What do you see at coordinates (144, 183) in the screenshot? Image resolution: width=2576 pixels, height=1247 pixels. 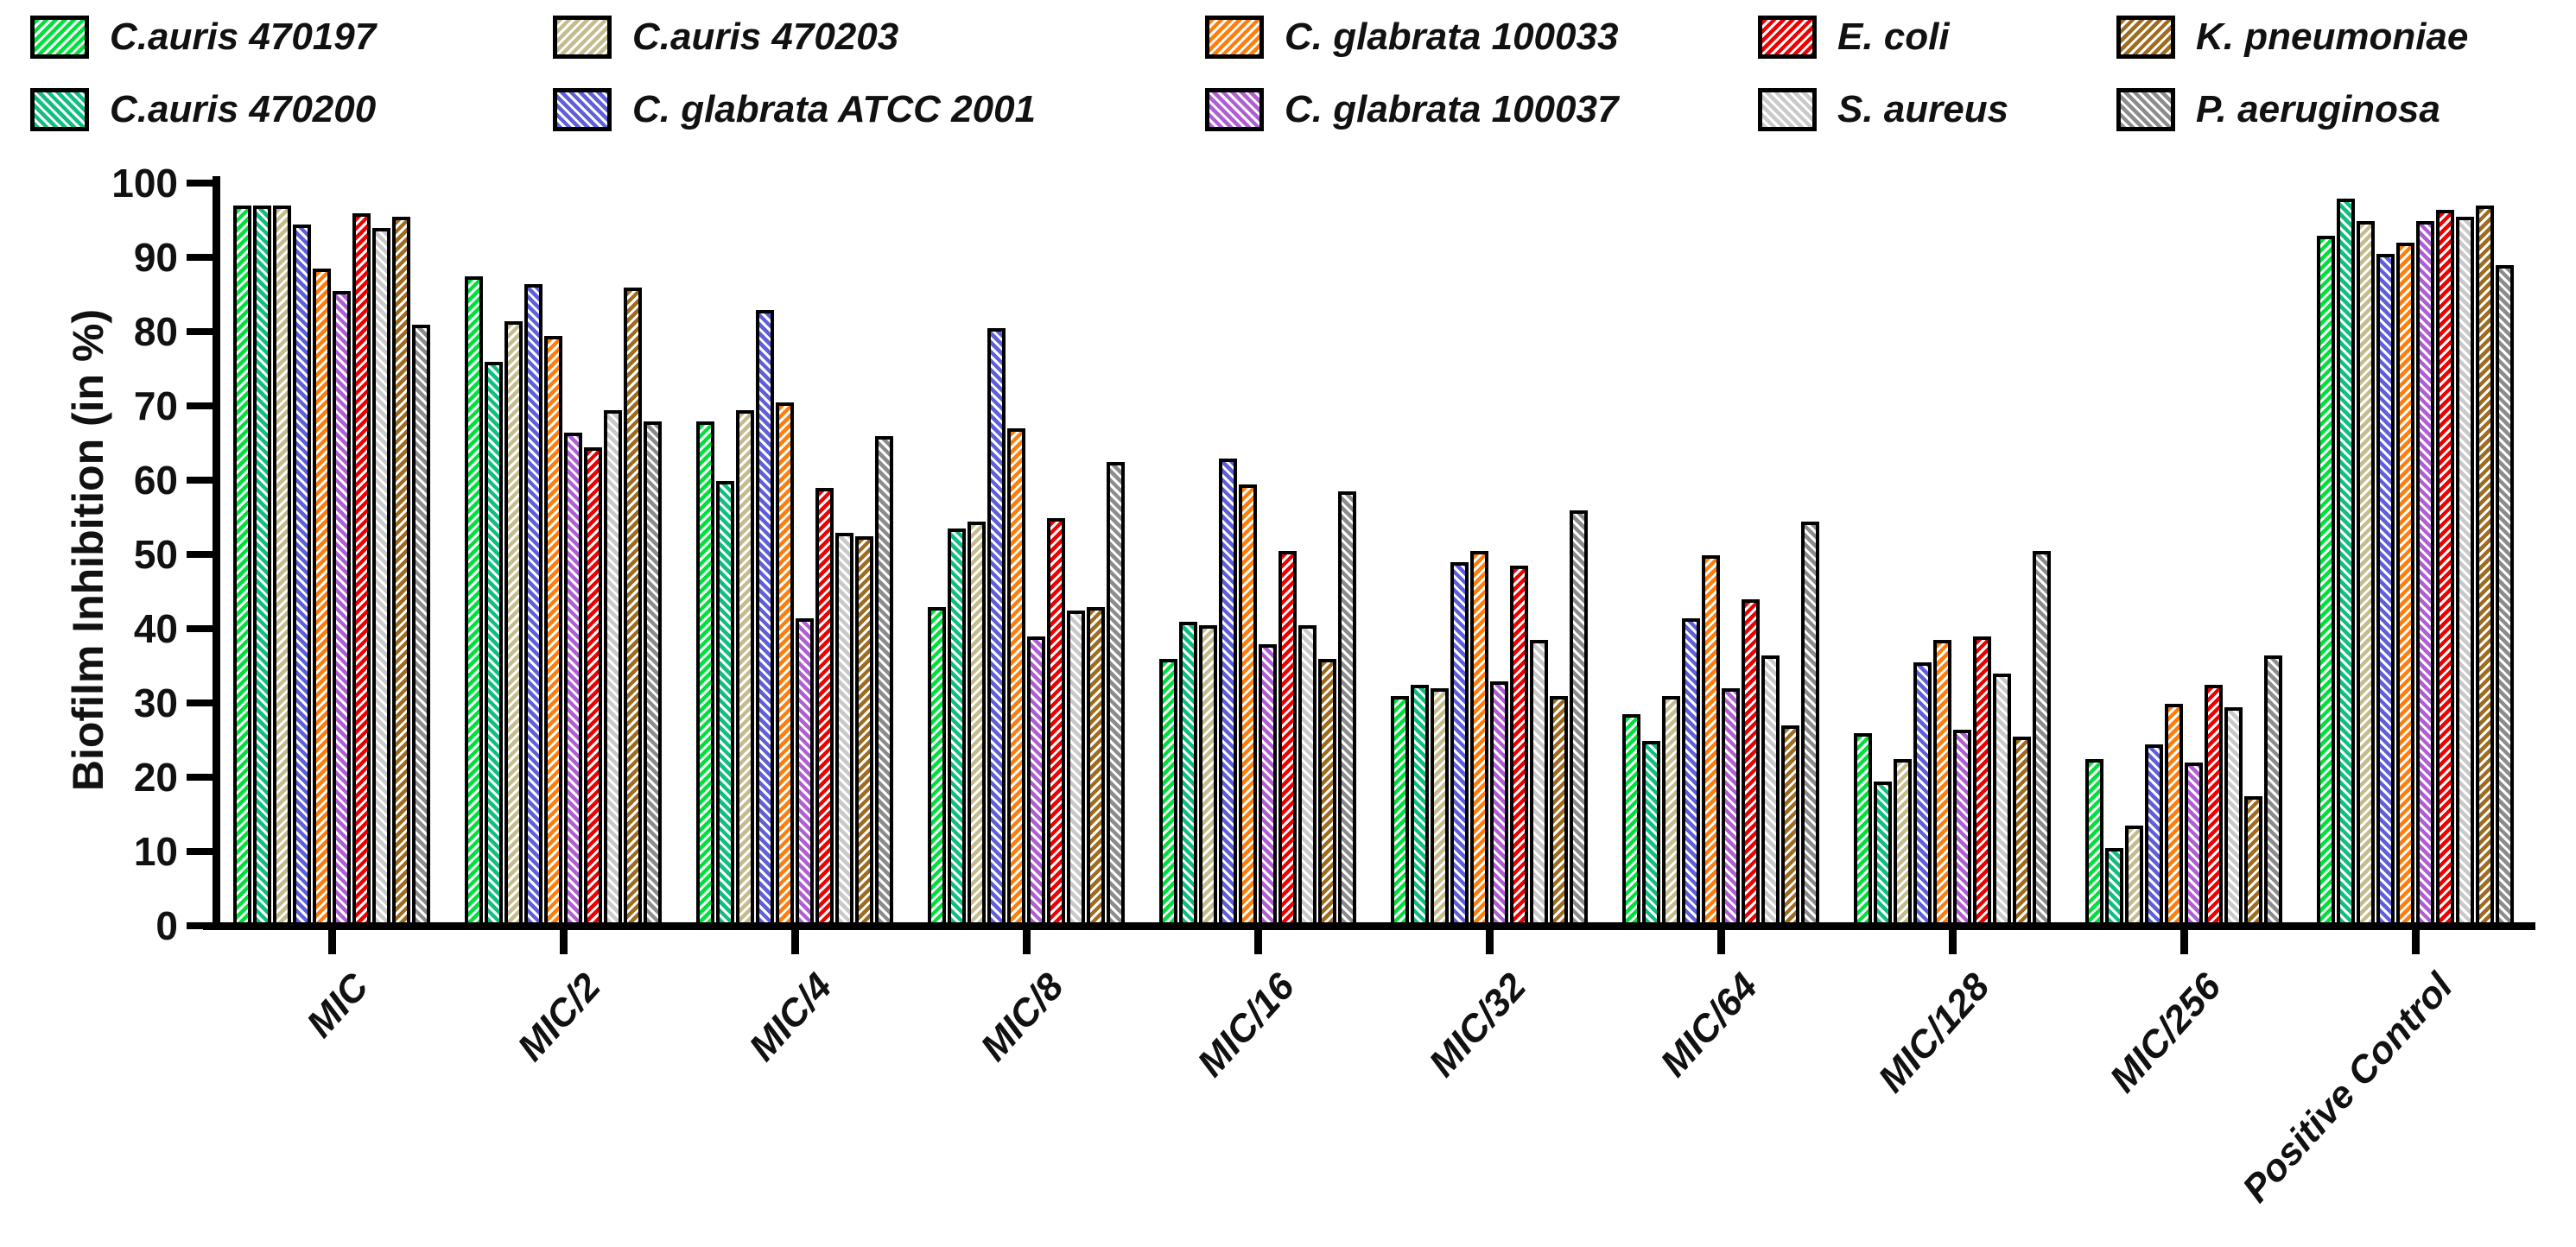 I see `y-tick-label: 100` at bounding box center [144, 183].